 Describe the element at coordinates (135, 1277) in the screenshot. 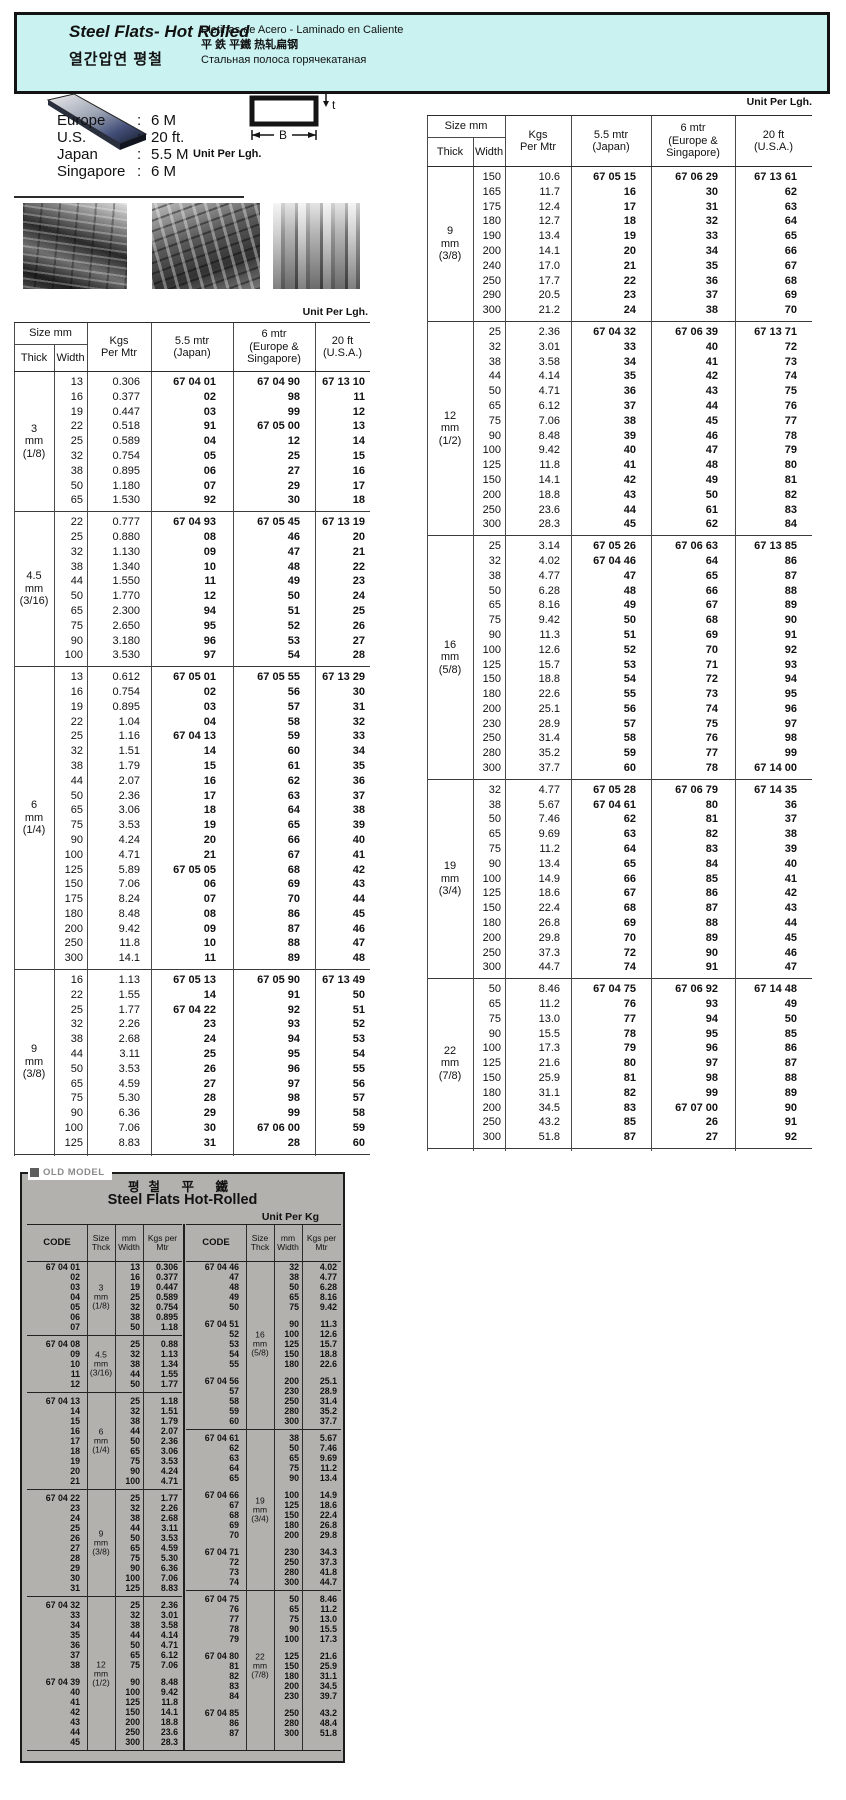

I see `width-cell: 16` at that location.